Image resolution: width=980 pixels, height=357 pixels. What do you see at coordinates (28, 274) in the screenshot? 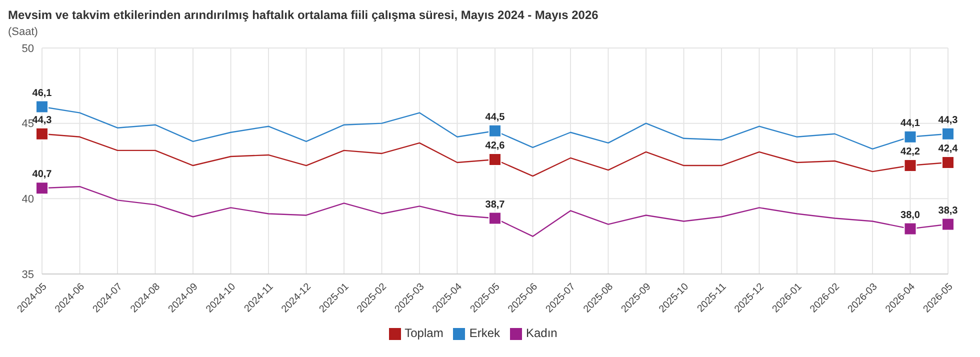
I see `y-tick-label: 35` at bounding box center [28, 274].